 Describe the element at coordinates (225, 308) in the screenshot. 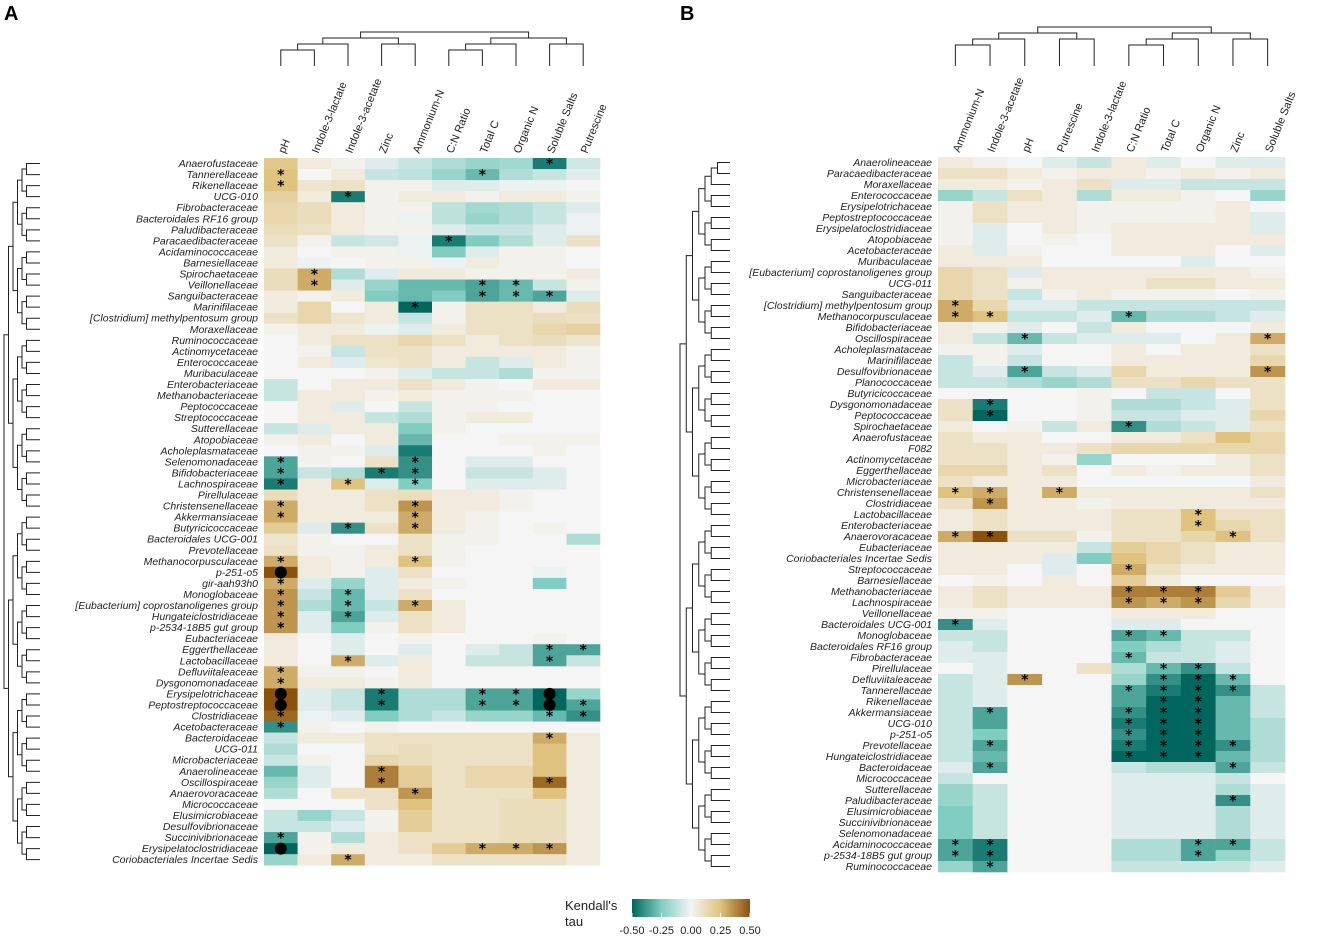

I see `row-label: Marinifilaceae` at that location.